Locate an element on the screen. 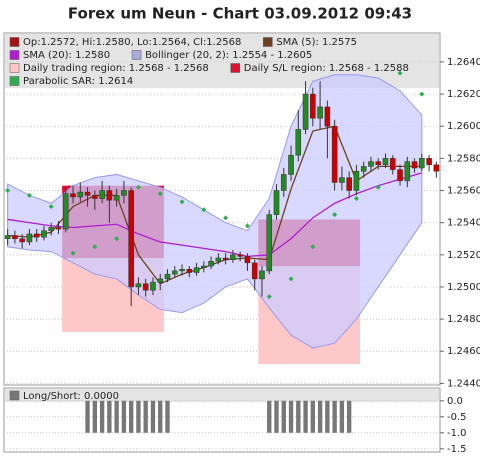 The width and height of the screenshot is (480, 457). y-tick-label: 1.2440 is located at coordinates (463, 383).